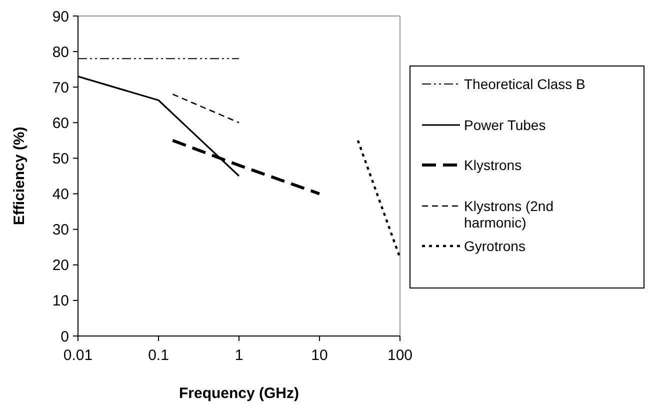  What do you see at coordinates (495, 246) in the screenshot?
I see `legend-label: Gyrotrons` at bounding box center [495, 246].